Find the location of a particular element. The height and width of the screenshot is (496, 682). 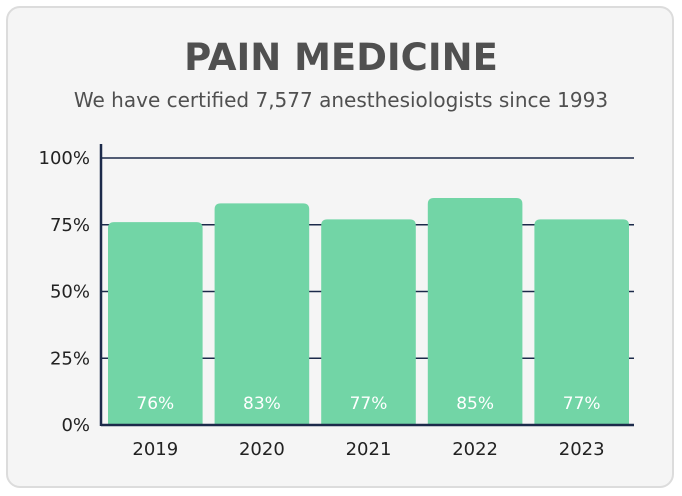

data-label-2020: 83% is located at coordinates (262, 404).